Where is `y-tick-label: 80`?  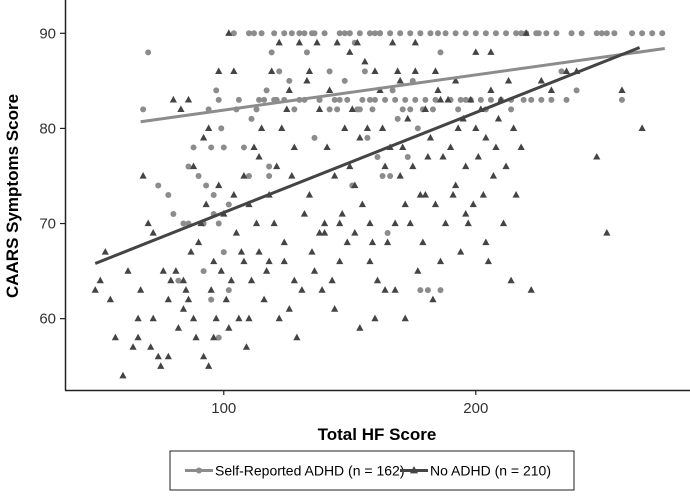 y-tick-label: 80 is located at coordinates (47, 128).